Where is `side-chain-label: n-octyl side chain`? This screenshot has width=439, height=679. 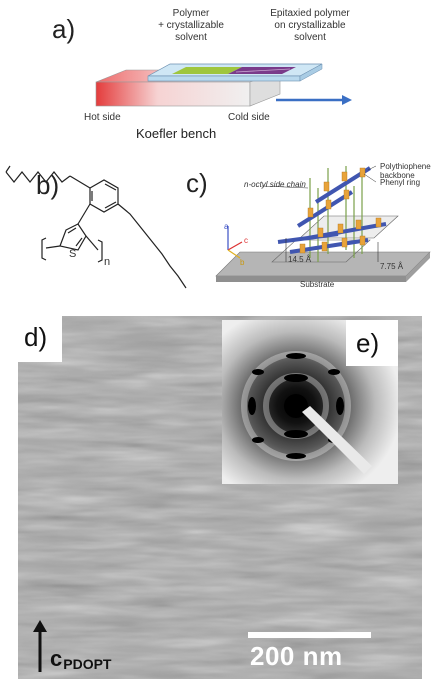 side-chain-label: n-octyl side chain is located at coordinates (275, 184).